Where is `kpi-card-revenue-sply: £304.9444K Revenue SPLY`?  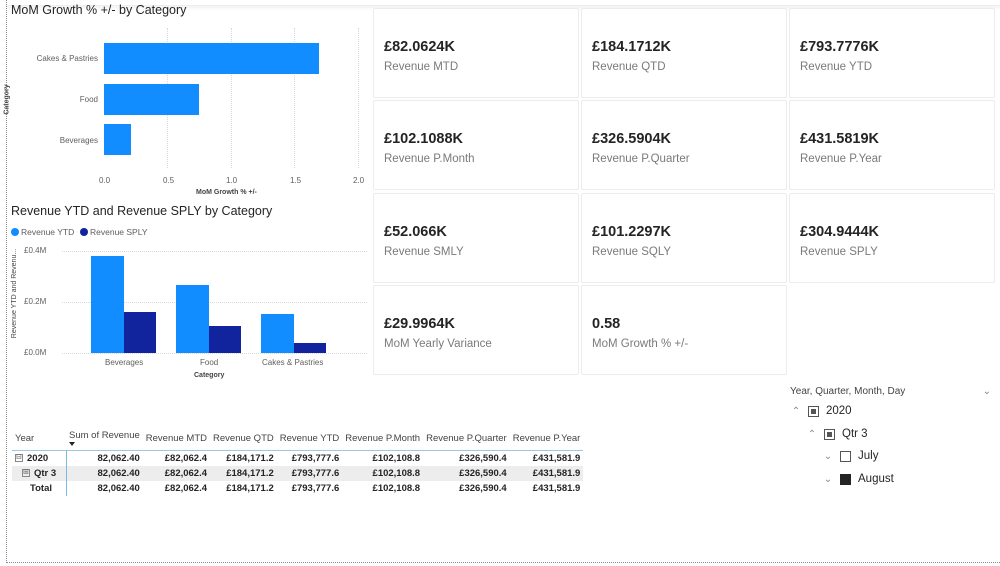
kpi-card-revenue-sply: £304.9444K Revenue SPLY is located at coordinates (892, 238).